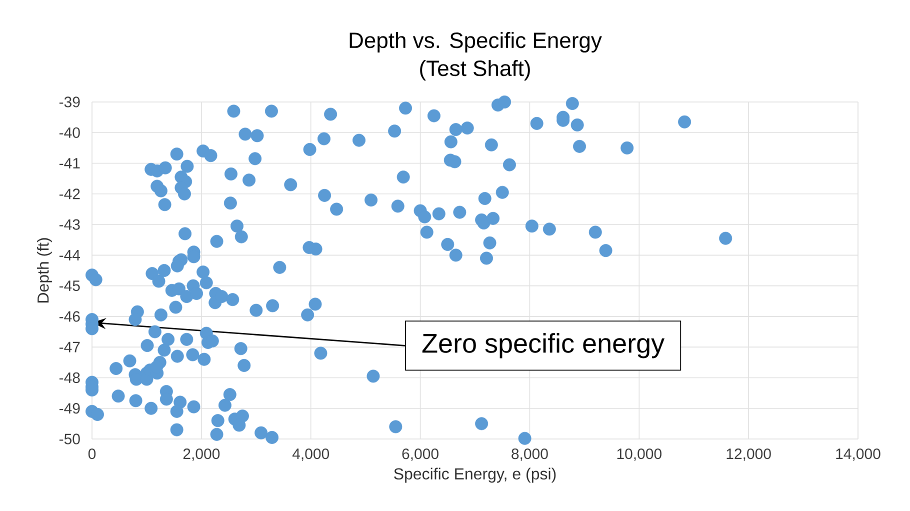 This screenshot has width=910, height=511. What do you see at coordinates (69, 132) in the screenshot?
I see `y-tick-label: -40` at bounding box center [69, 132].